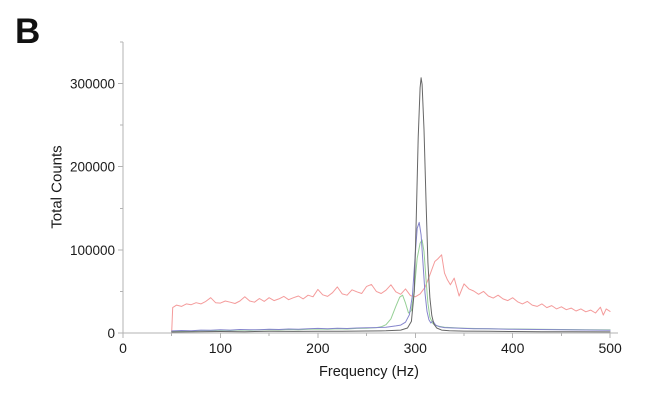 The image size is (657, 418). What do you see at coordinates (610, 348) in the screenshot?
I see `x-tick-label: 500` at bounding box center [610, 348].